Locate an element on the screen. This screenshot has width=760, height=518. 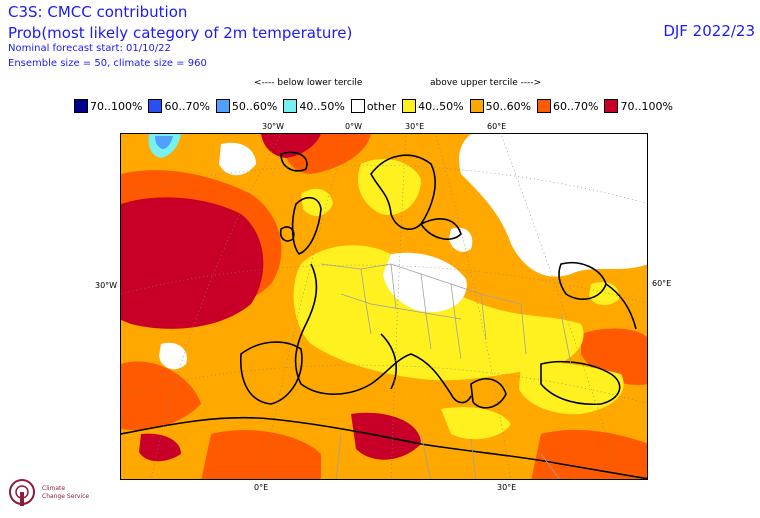
legend-label: other is located at coordinates (381, 106).